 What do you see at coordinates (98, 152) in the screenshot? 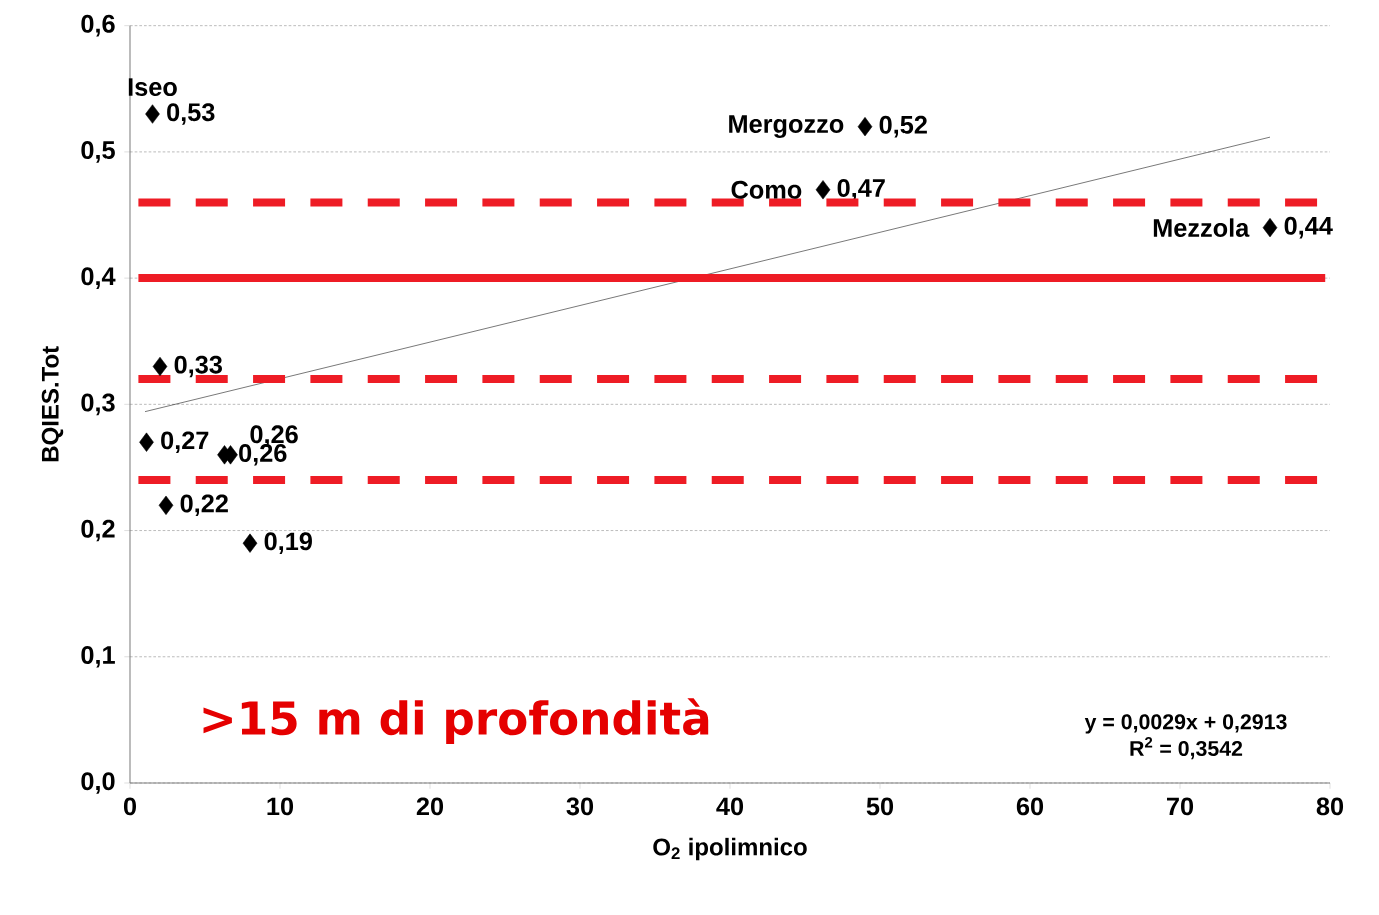
I see `y-tick-label: 0,5` at bounding box center [98, 152].